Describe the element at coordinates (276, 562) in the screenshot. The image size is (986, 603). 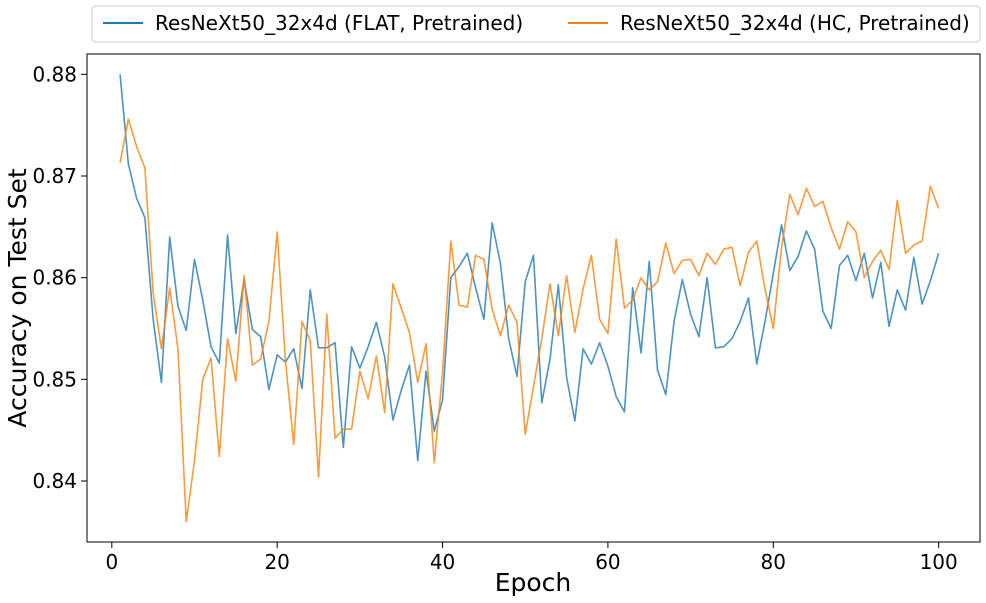
I see `x-tick-label: 20` at that location.